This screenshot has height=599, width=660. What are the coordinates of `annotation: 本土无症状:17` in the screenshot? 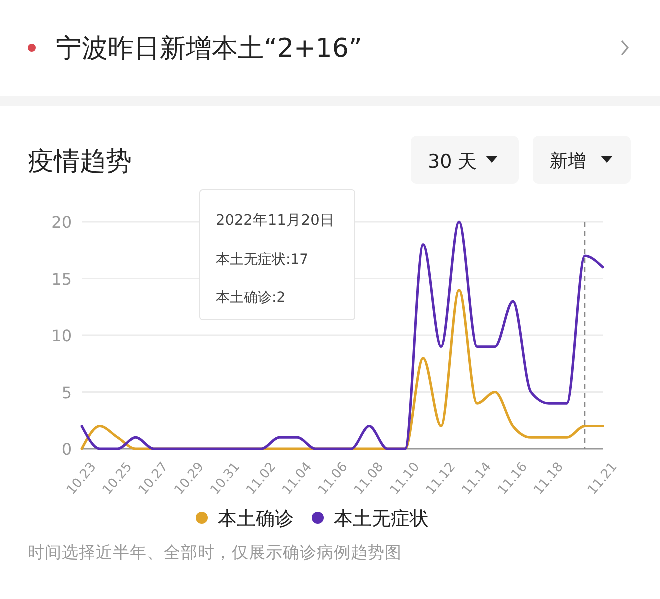 It's located at (262, 260).